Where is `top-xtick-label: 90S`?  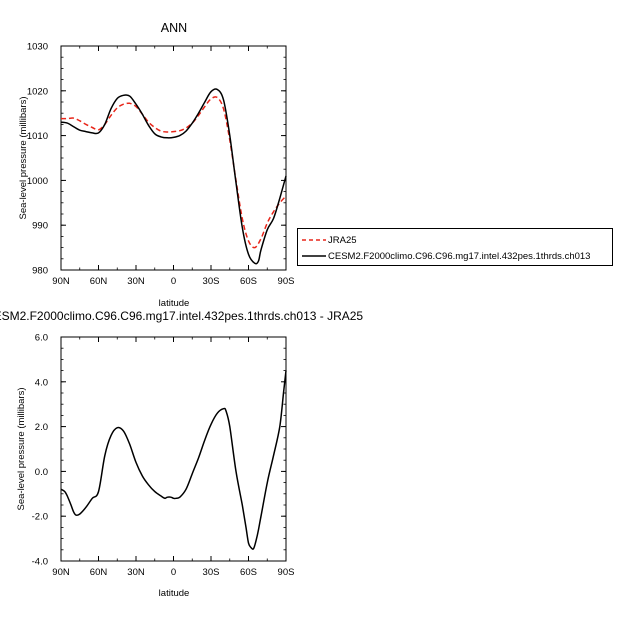
top-xtick-label: 90S is located at coordinates (286, 281).